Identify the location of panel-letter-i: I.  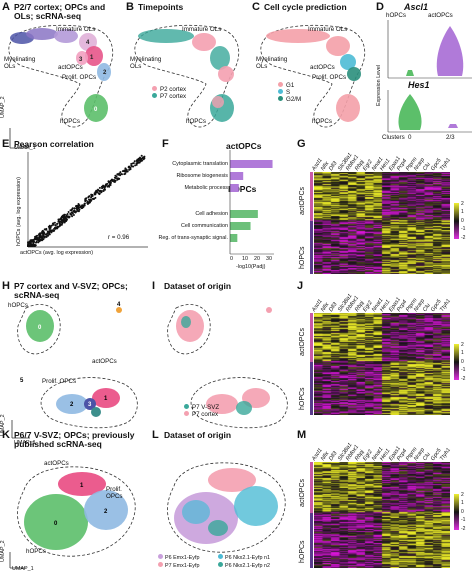
(154, 286).